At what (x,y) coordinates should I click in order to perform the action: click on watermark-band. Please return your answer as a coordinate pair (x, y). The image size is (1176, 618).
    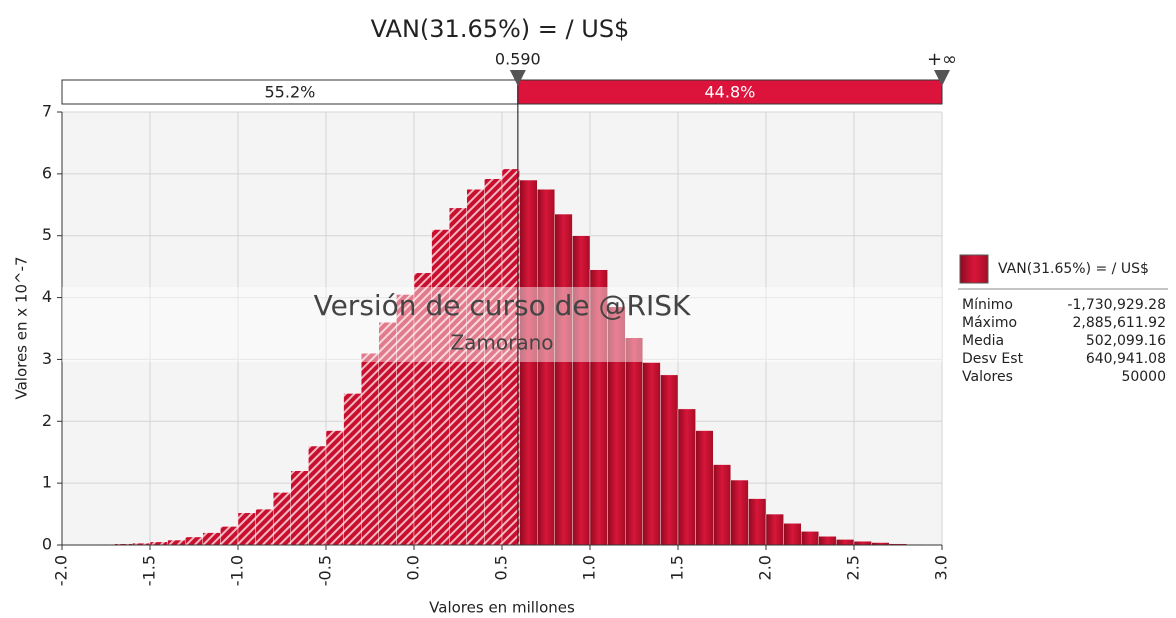
    Looking at the image, I should click on (502, 324).